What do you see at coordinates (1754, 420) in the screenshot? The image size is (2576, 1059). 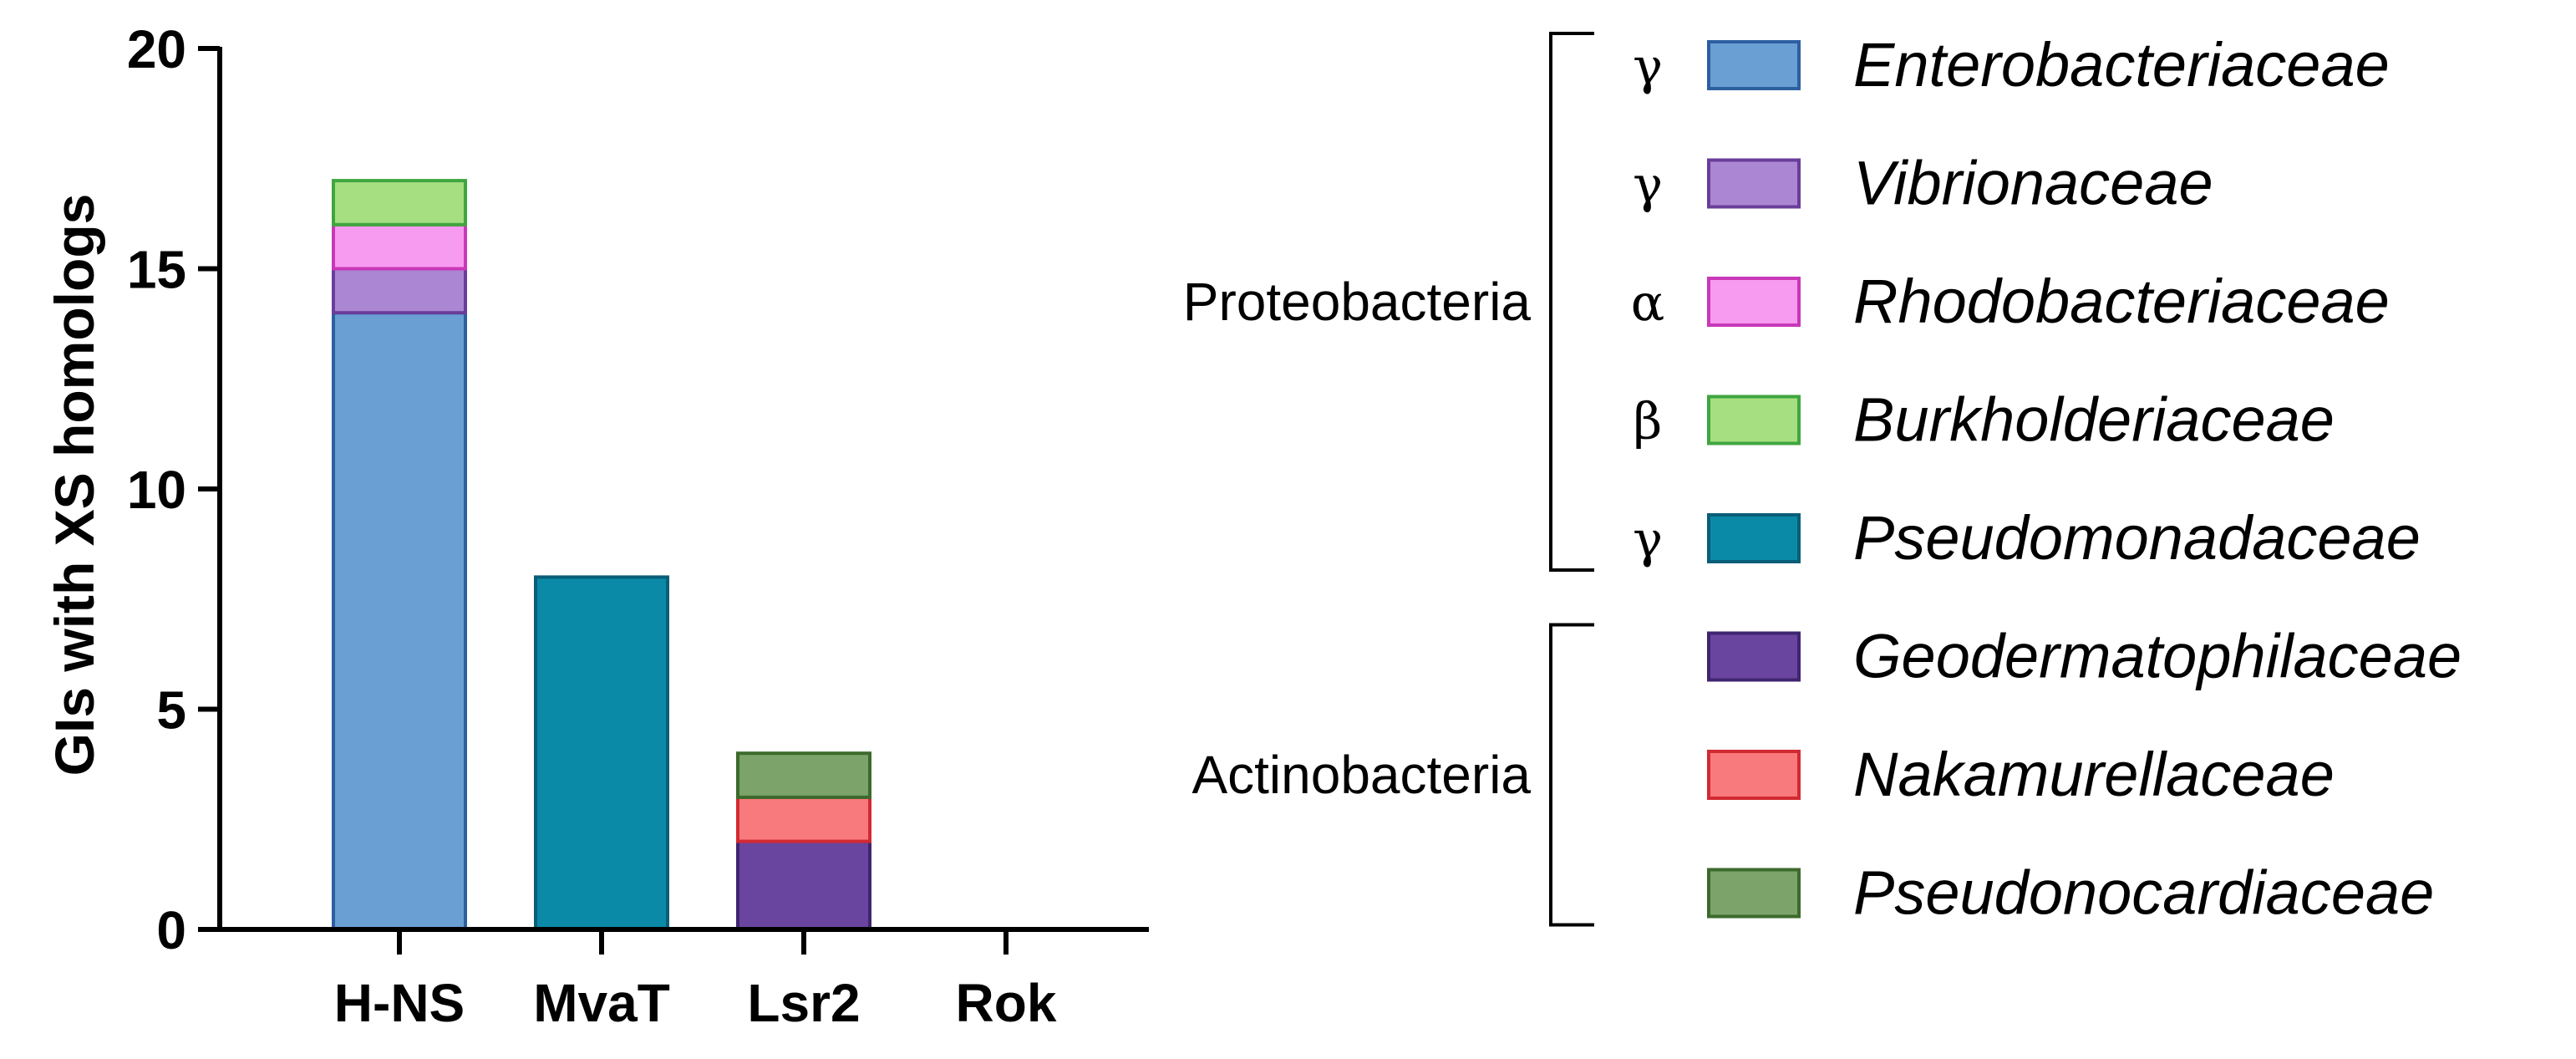 I see `legend-swatch-burkholderiaceae` at bounding box center [1754, 420].